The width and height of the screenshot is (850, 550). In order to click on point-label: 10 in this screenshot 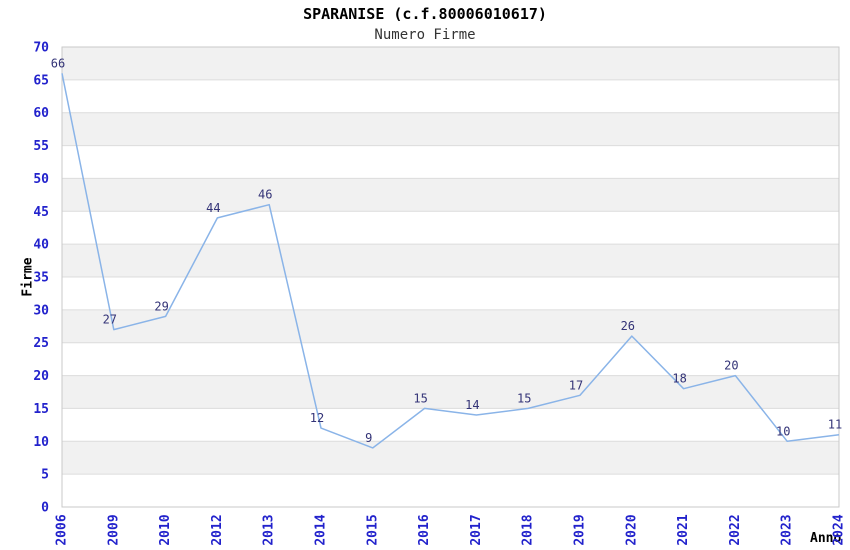, I will do `click(783, 431)`.